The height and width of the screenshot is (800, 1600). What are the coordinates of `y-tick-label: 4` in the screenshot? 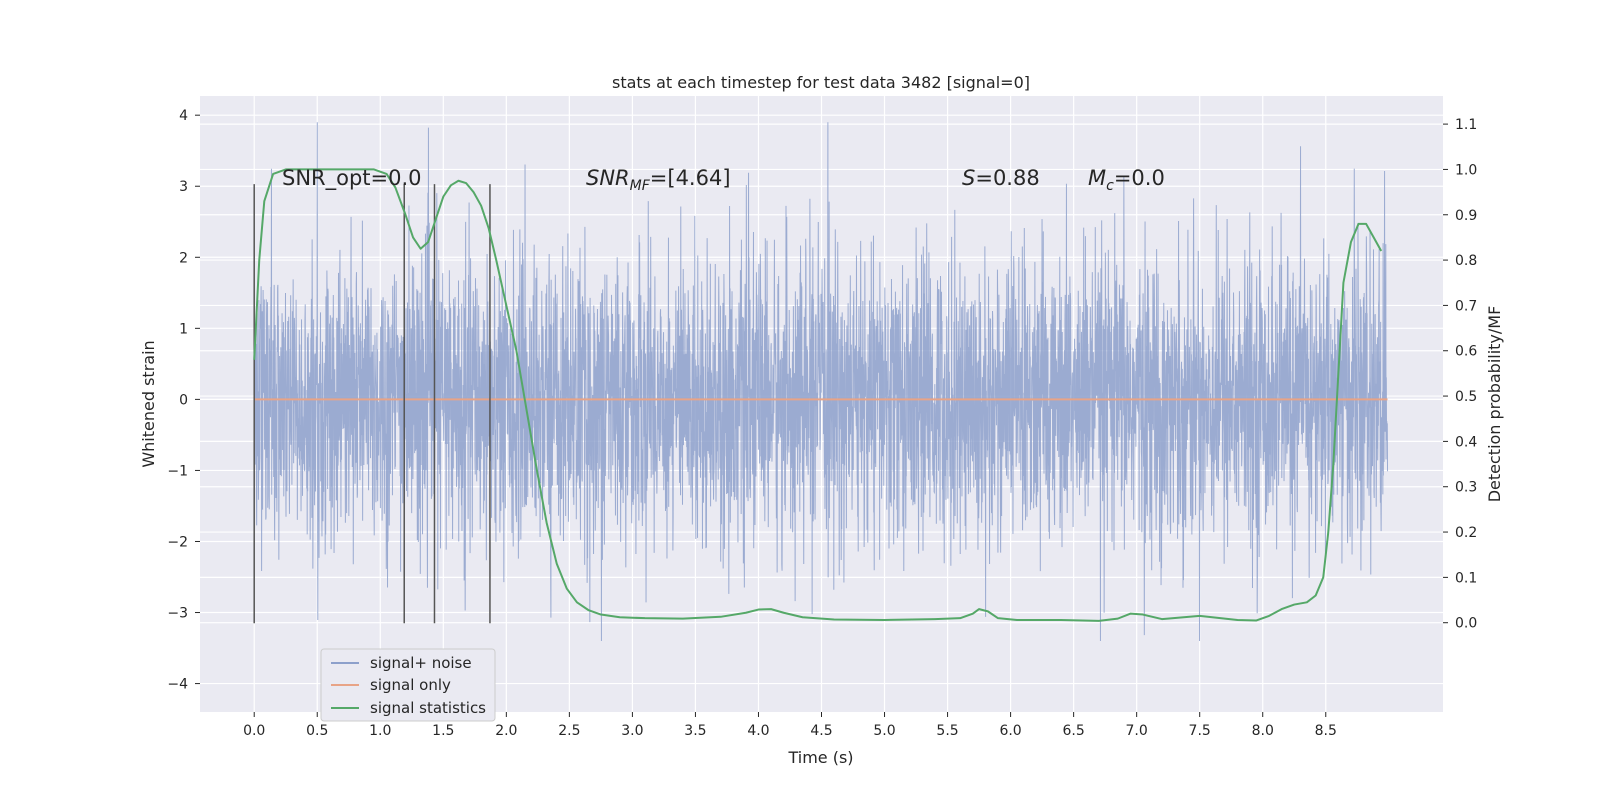 It's located at (183, 116).